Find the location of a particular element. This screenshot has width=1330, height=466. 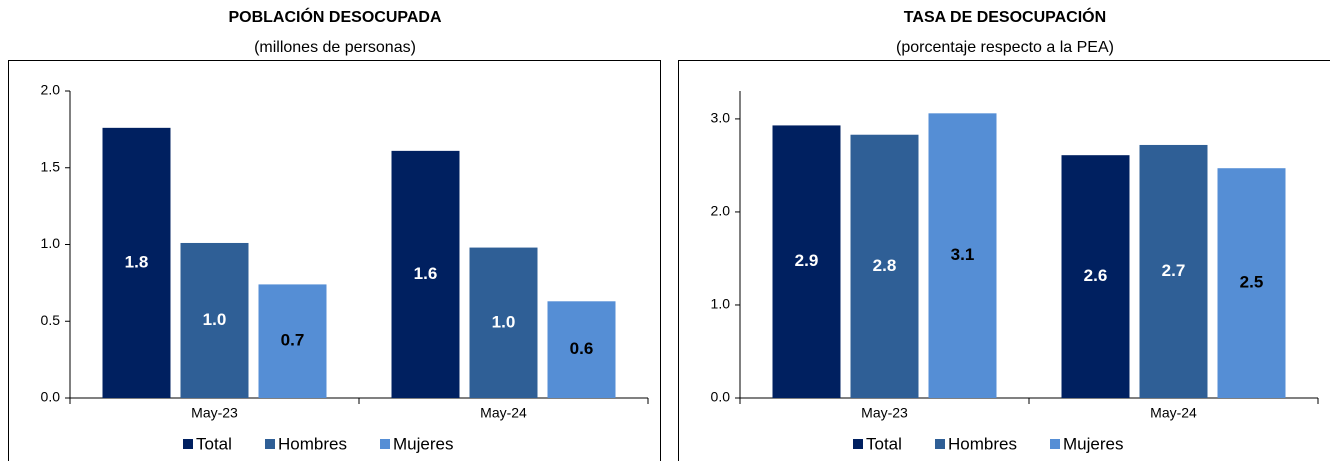

data-label: 2.9 is located at coordinates (807, 260).